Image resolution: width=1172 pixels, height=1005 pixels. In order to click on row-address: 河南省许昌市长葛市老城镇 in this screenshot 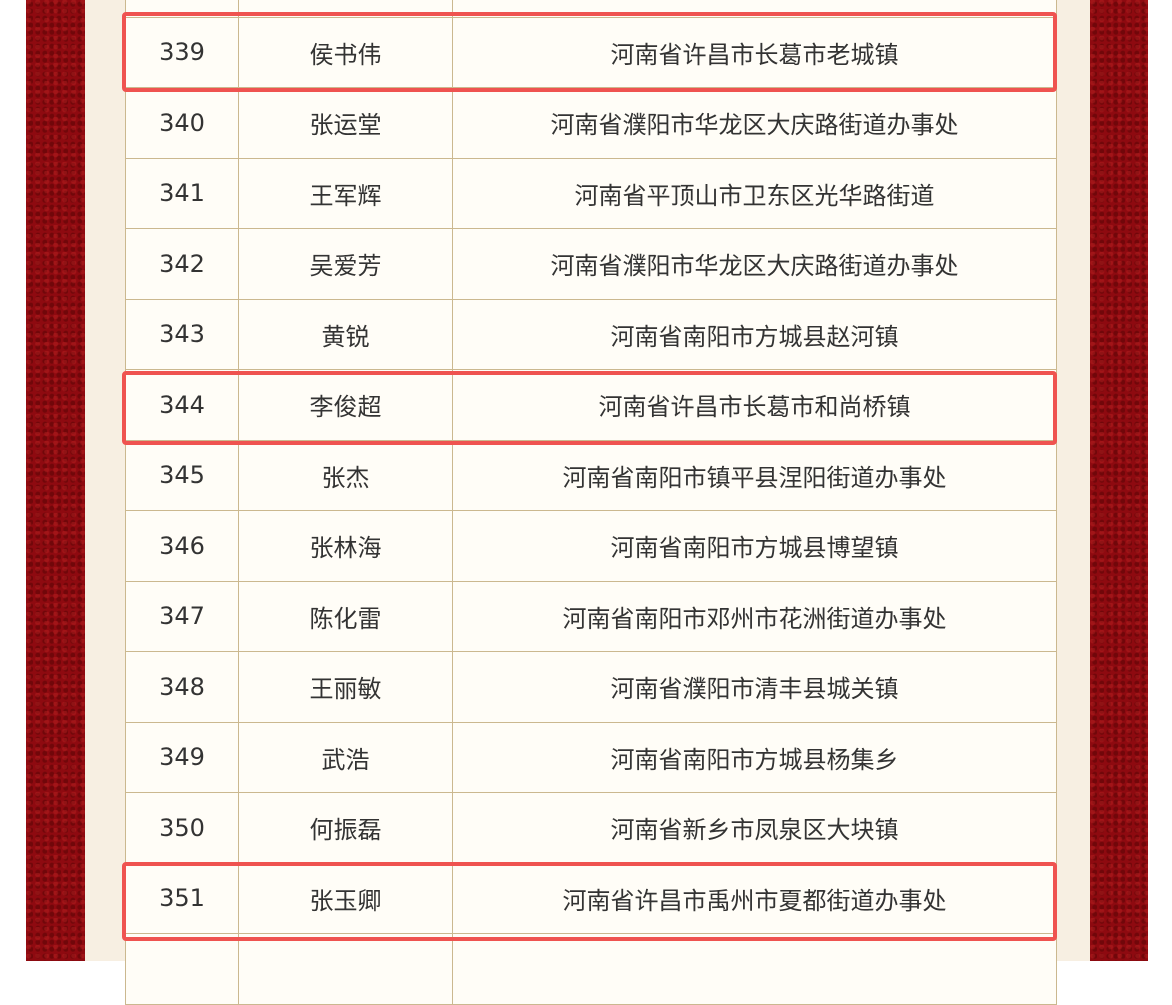, I will do `click(754, 54)`.